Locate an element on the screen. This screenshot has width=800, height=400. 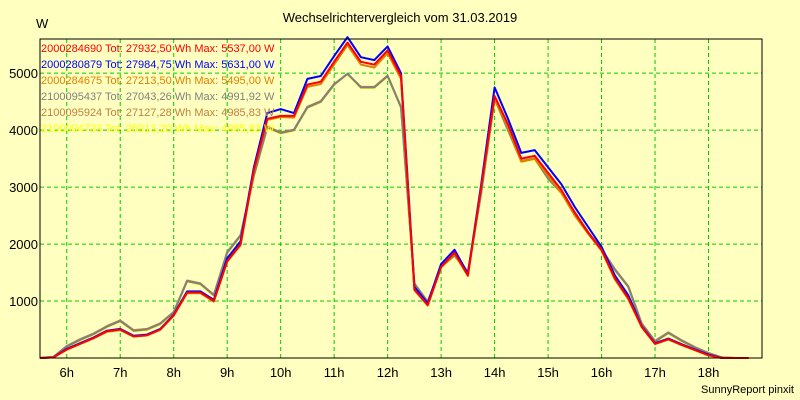
footer-credit: SunnyReport pinxit is located at coordinates (747, 390).